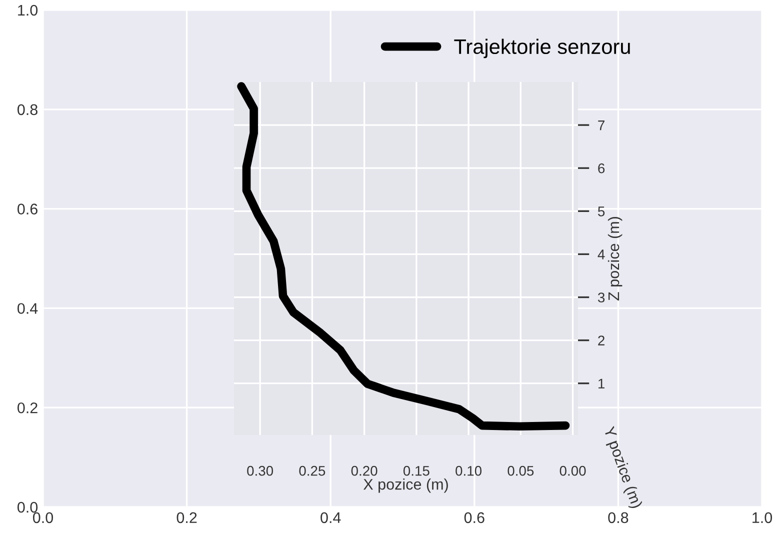 The width and height of the screenshot is (774, 536). What do you see at coordinates (28, 308) in the screenshot?
I see `y-tick-label: 0.4` at bounding box center [28, 308].